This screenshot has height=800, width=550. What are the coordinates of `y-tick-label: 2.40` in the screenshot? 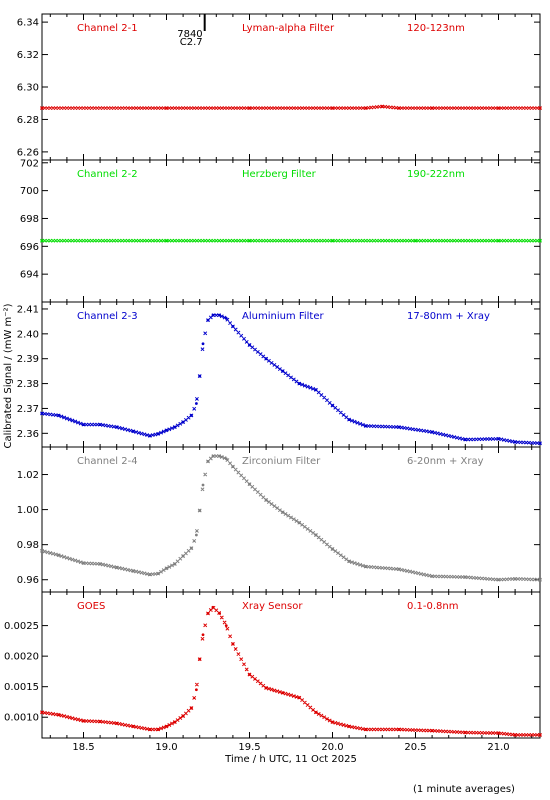 It's located at (28, 334).